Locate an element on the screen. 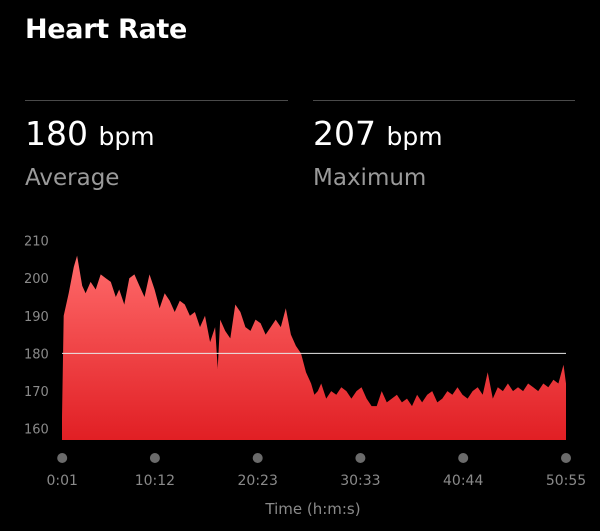  average-value-line: 180 bpm is located at coordinates (90, 135).